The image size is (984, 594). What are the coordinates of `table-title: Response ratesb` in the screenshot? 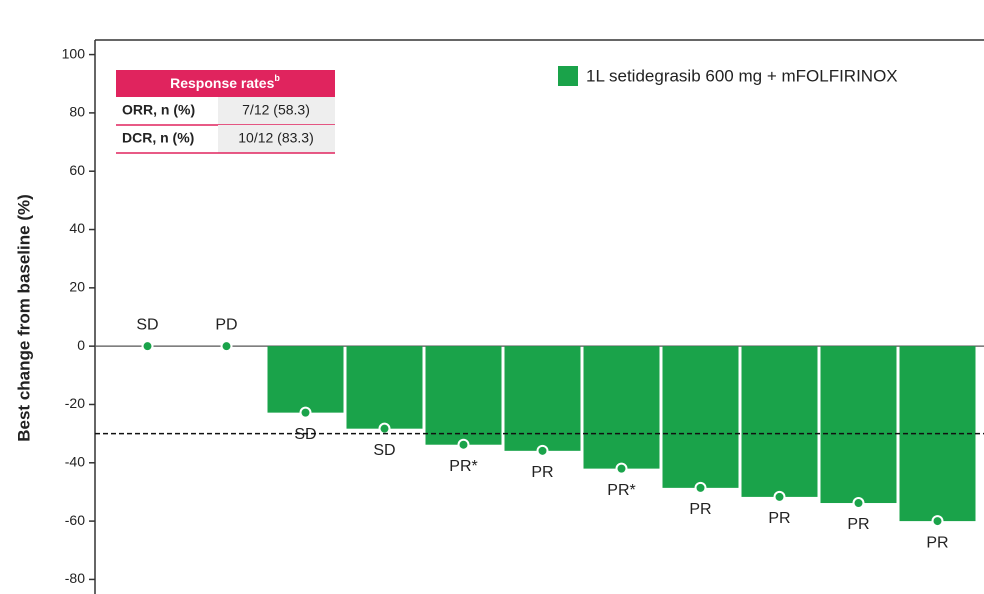 It's located at (225, 81).